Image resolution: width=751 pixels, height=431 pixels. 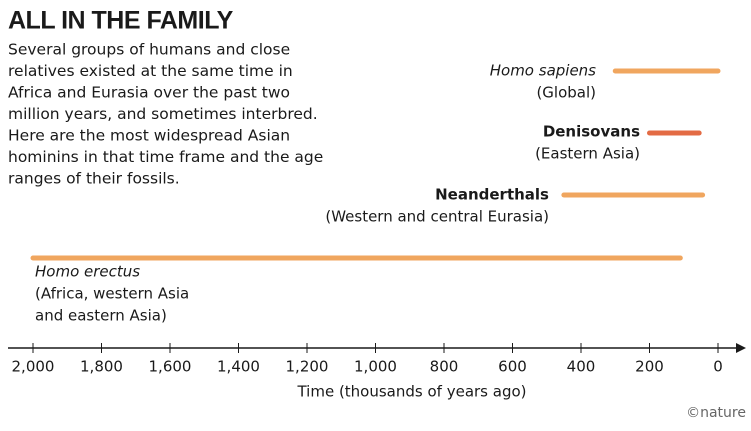 What do you see at coordinates (512, 367) in the screenshot?
I see `x-tick-label: 600` at bounding box center [512, 367].